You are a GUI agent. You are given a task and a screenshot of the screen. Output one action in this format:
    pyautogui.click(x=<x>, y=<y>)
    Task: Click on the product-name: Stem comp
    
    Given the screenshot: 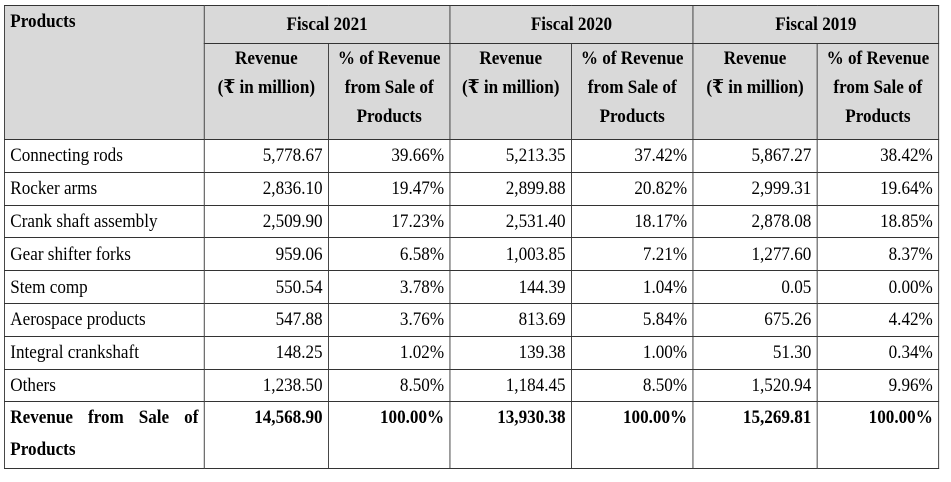 What is the action you would take?
    pyautogui.click(x=104, y=287)
    